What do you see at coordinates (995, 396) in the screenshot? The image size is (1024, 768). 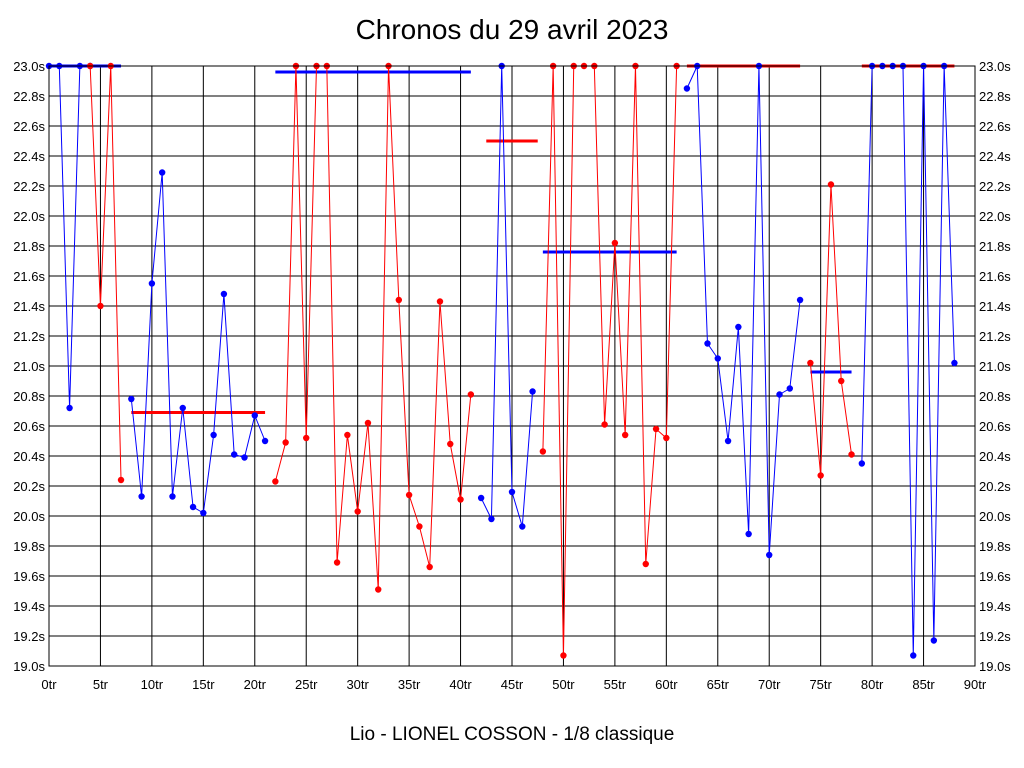 I see `y-tick-label-right: 20.8s` at bounding box center [995, 396].